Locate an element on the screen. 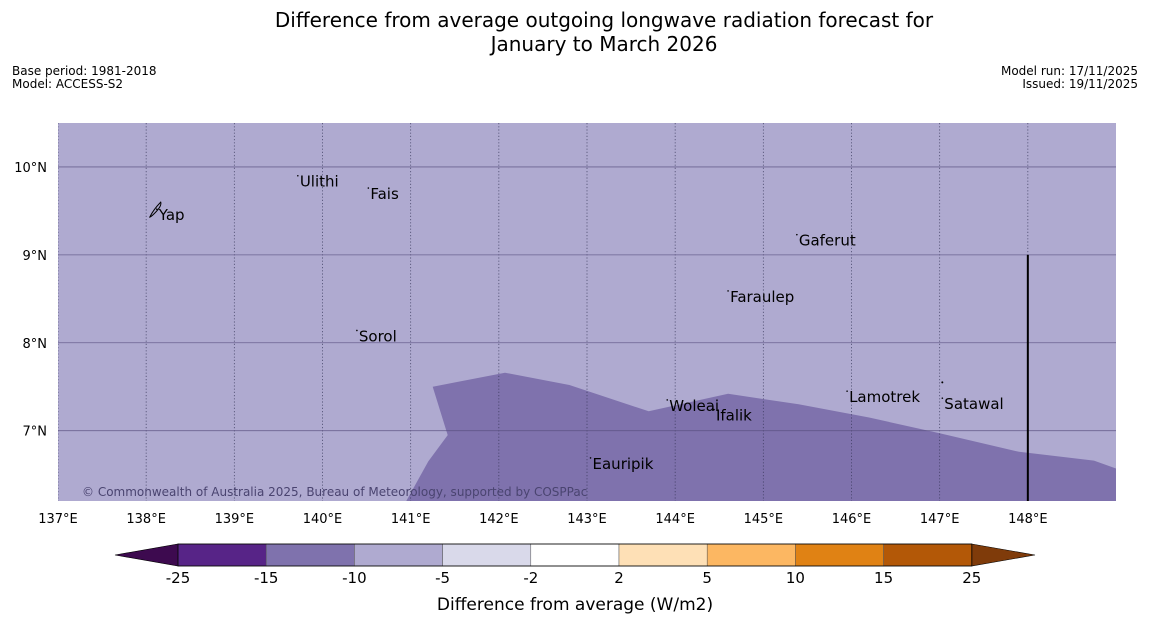 The width and height of the screenshot is (1150, 644). model-text: Model: ACCESS-S2 is located at coordinates (68, 84).